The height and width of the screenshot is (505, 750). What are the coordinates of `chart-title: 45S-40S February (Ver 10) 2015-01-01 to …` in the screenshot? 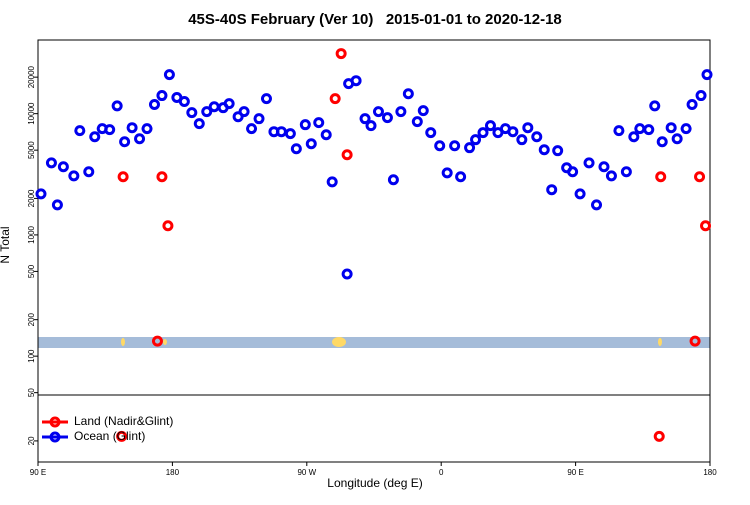 It's located at (375, 19).